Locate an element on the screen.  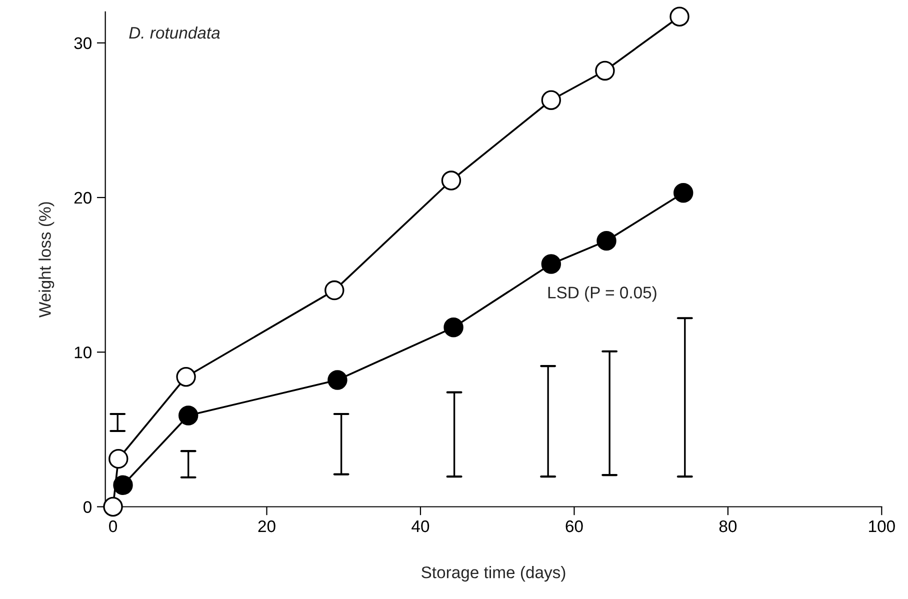
annotation: LSD (P = 0.05) is located at coordinates (602, 294).